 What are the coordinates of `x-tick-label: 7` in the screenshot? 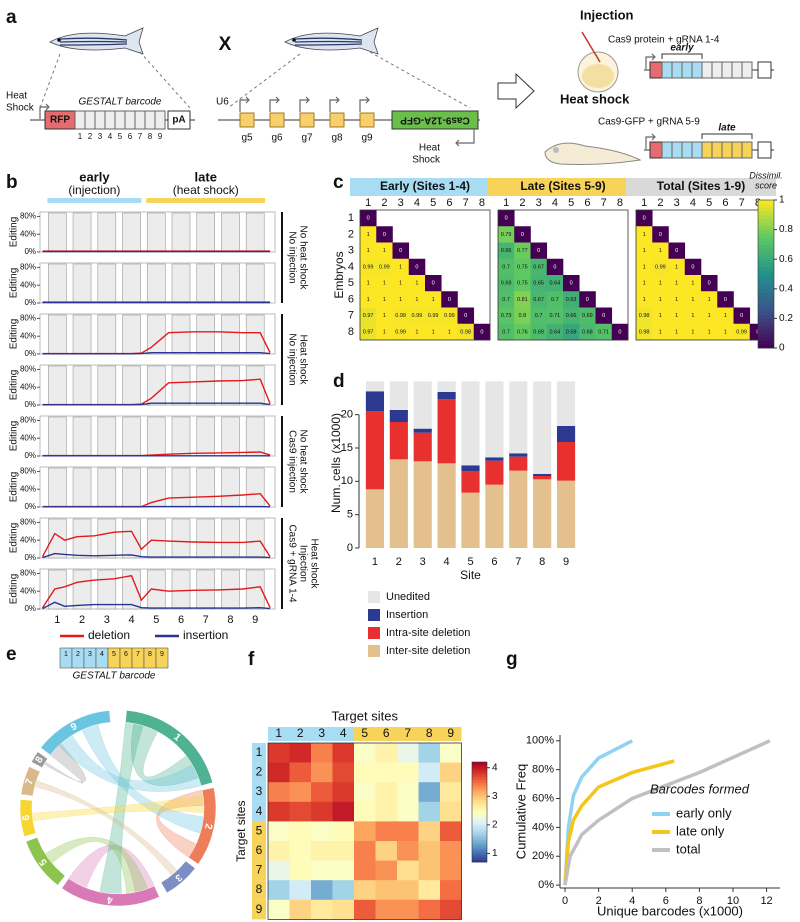 It's located at (518, 562).